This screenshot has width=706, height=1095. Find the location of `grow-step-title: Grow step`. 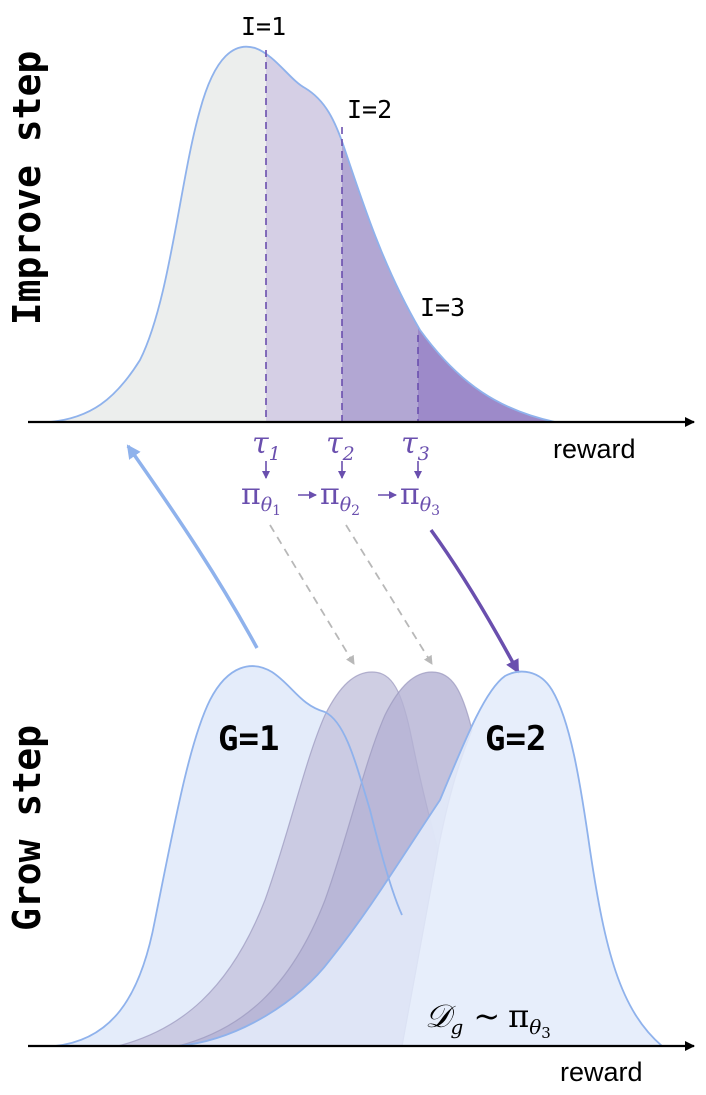

grow-step-title: Grow step is located at coordinates (27, 828).